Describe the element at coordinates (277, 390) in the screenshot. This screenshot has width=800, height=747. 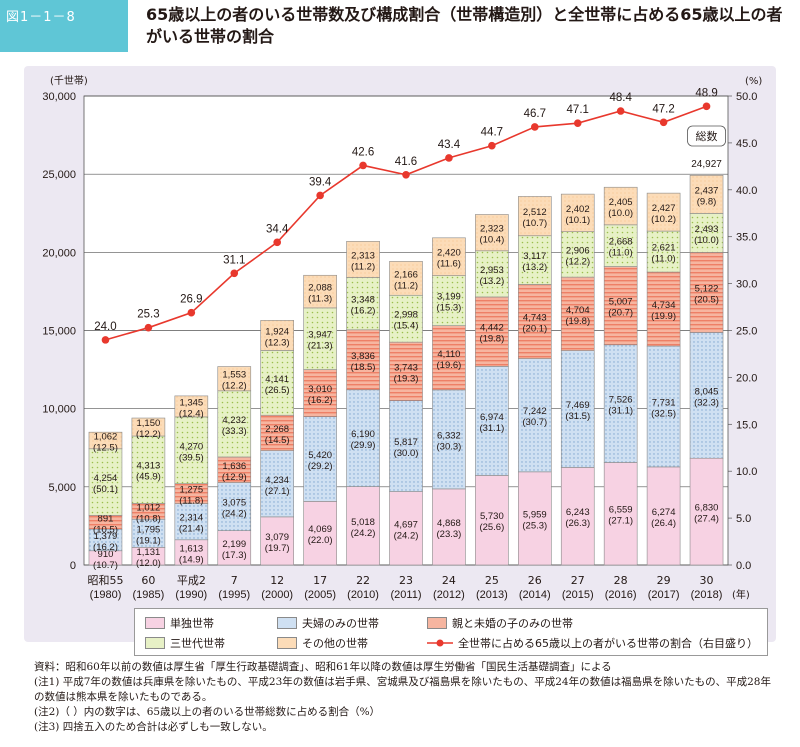
I see `bar-percent-label: (26.5)` at that location.